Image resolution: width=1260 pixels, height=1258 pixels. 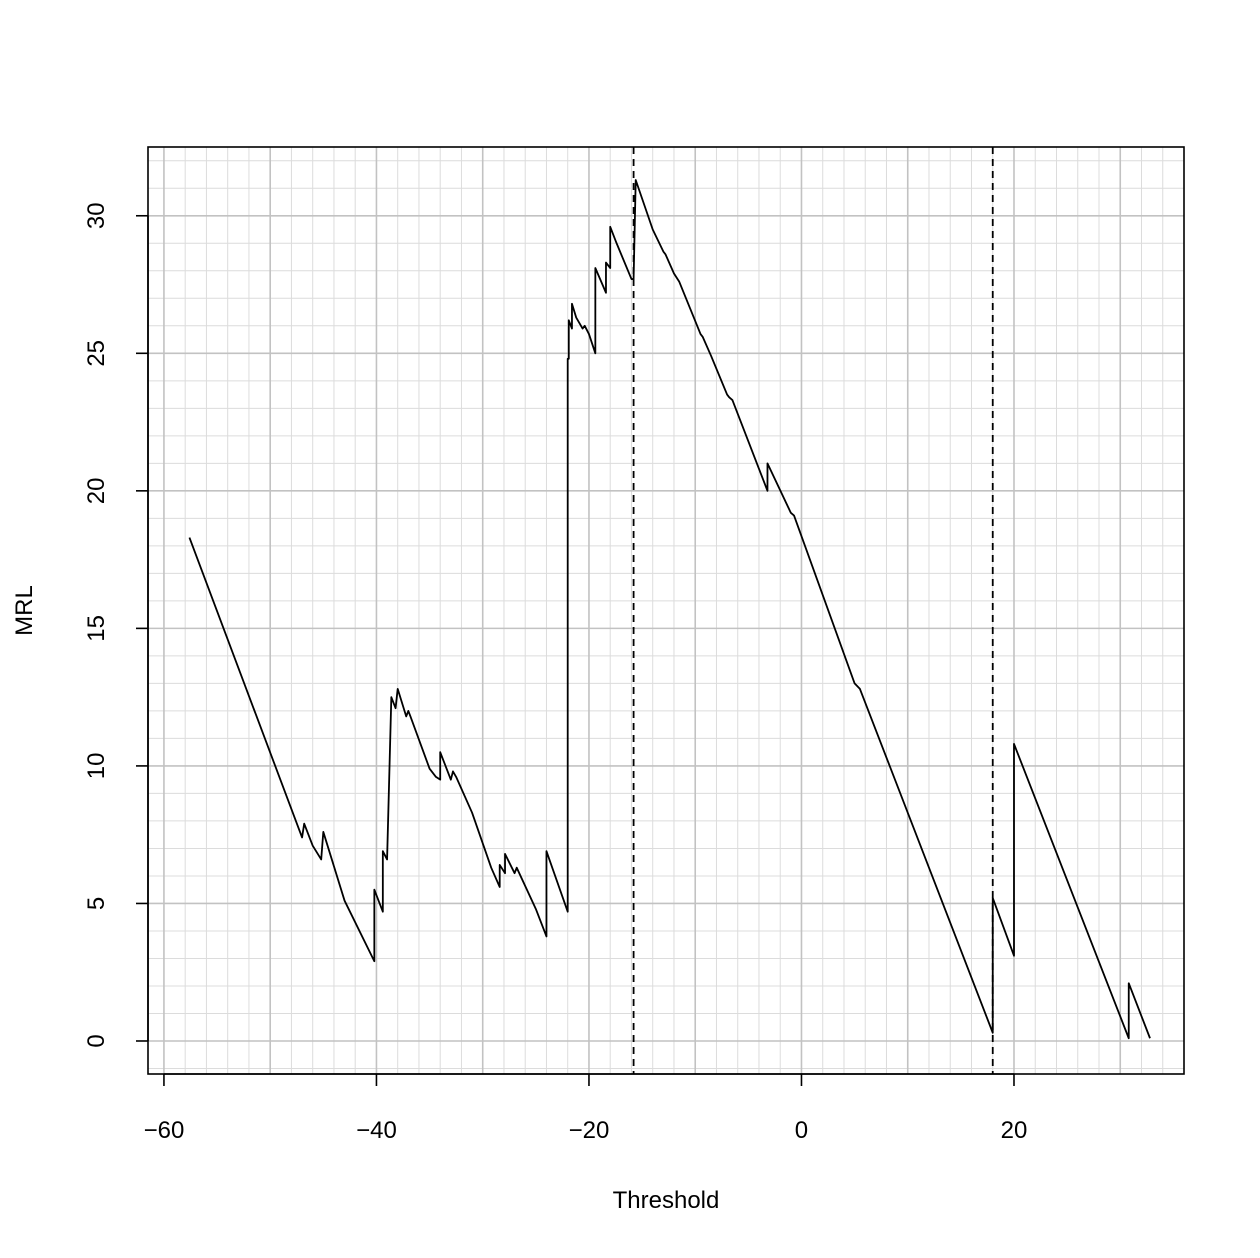 What do you see at coordinates (96, 353) in the screenshot?
I see `y-tick-label: 25` at bounding box center [96, 353].